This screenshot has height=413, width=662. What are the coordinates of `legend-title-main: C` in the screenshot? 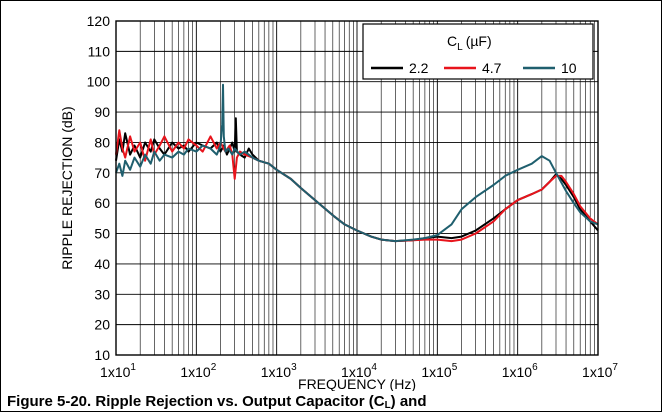 It's located at (452, 41).